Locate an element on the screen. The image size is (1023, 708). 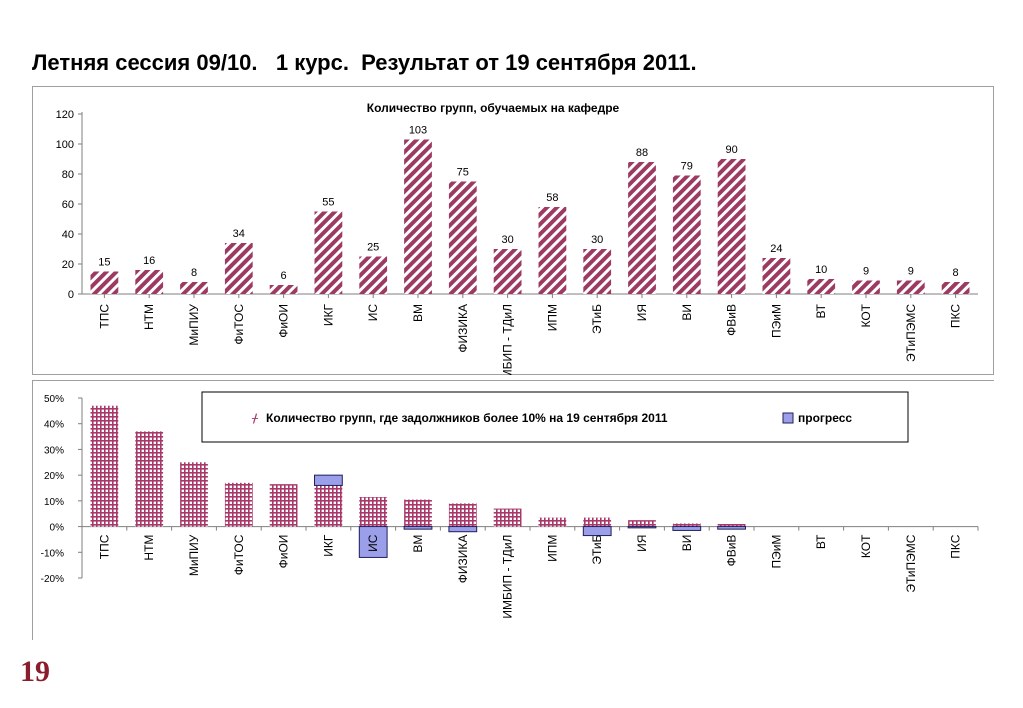
x-tick-label: ИПМ is located at coordinates (552, 317).